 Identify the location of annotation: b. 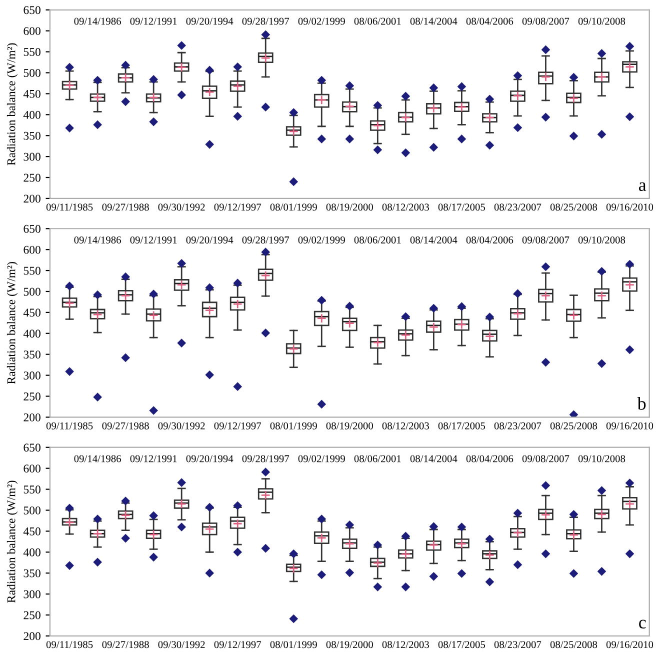
(641, 403).